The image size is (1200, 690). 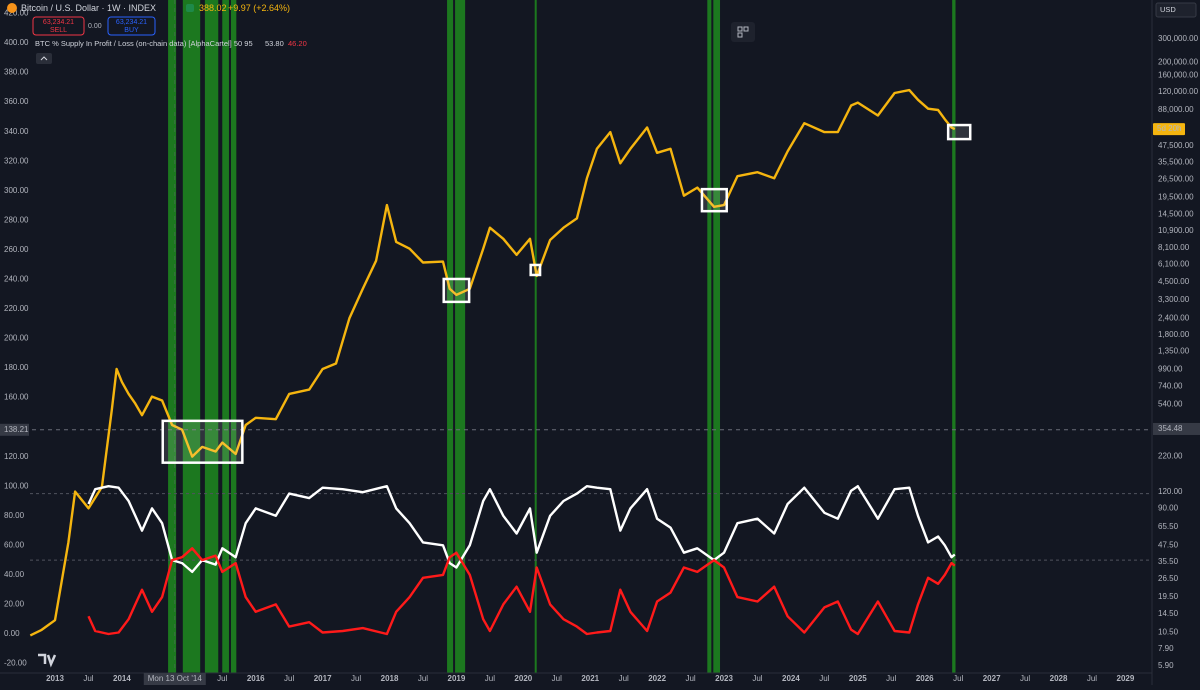 What do you see at coordinates (16, 219) in the screenshot?
I see `y-tick-label: 280.00` at bounding box center [16, 219].